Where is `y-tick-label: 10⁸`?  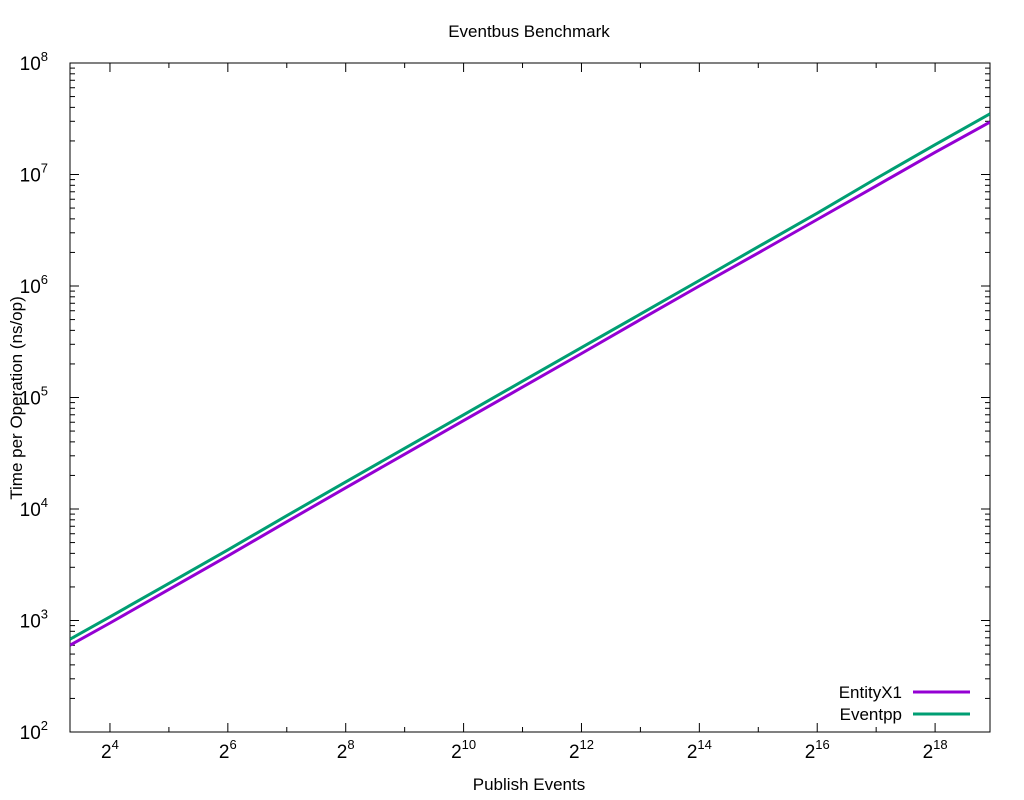
y-tick-label: 10⁸ is located at coordinates (34, 62).